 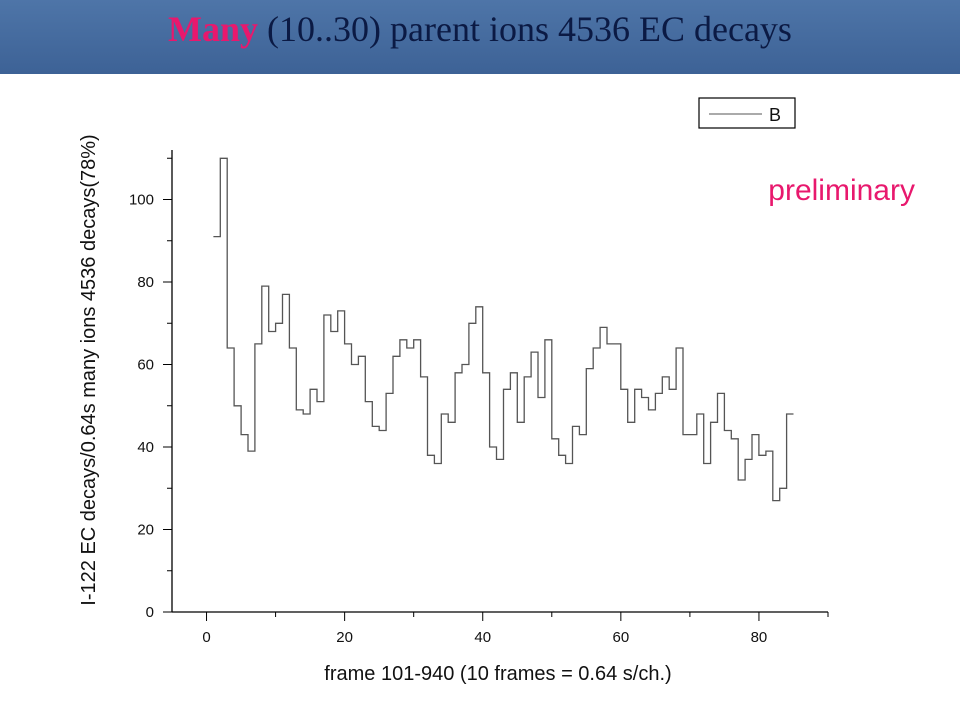 I want to click on title-highlight: Many, so click(x=213, y=29).